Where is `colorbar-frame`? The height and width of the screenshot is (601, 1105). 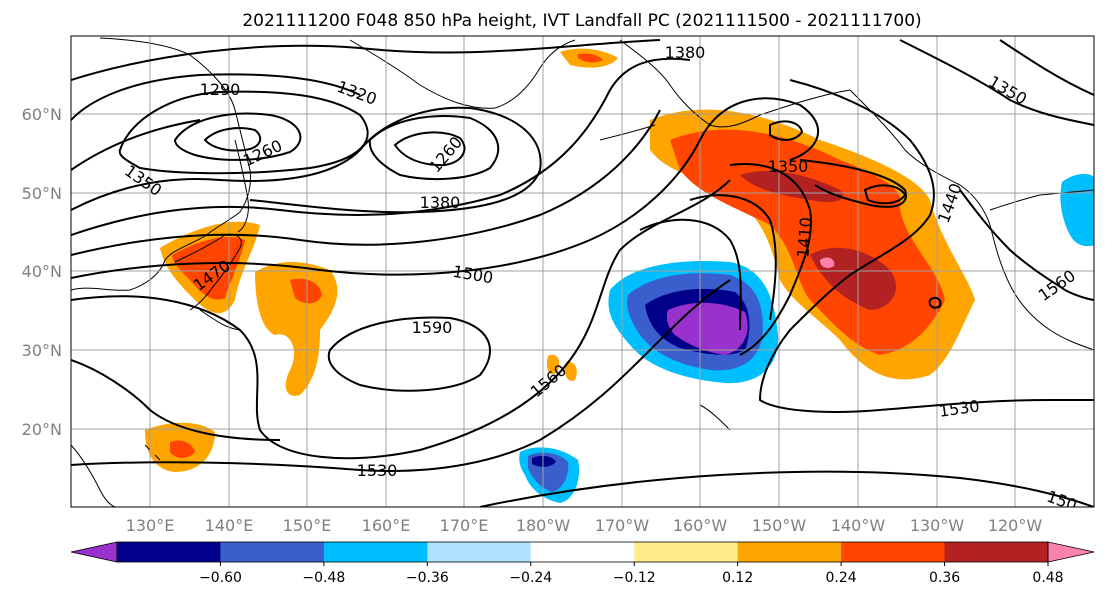
colorbar-frame is located at coordinates (582, 552).